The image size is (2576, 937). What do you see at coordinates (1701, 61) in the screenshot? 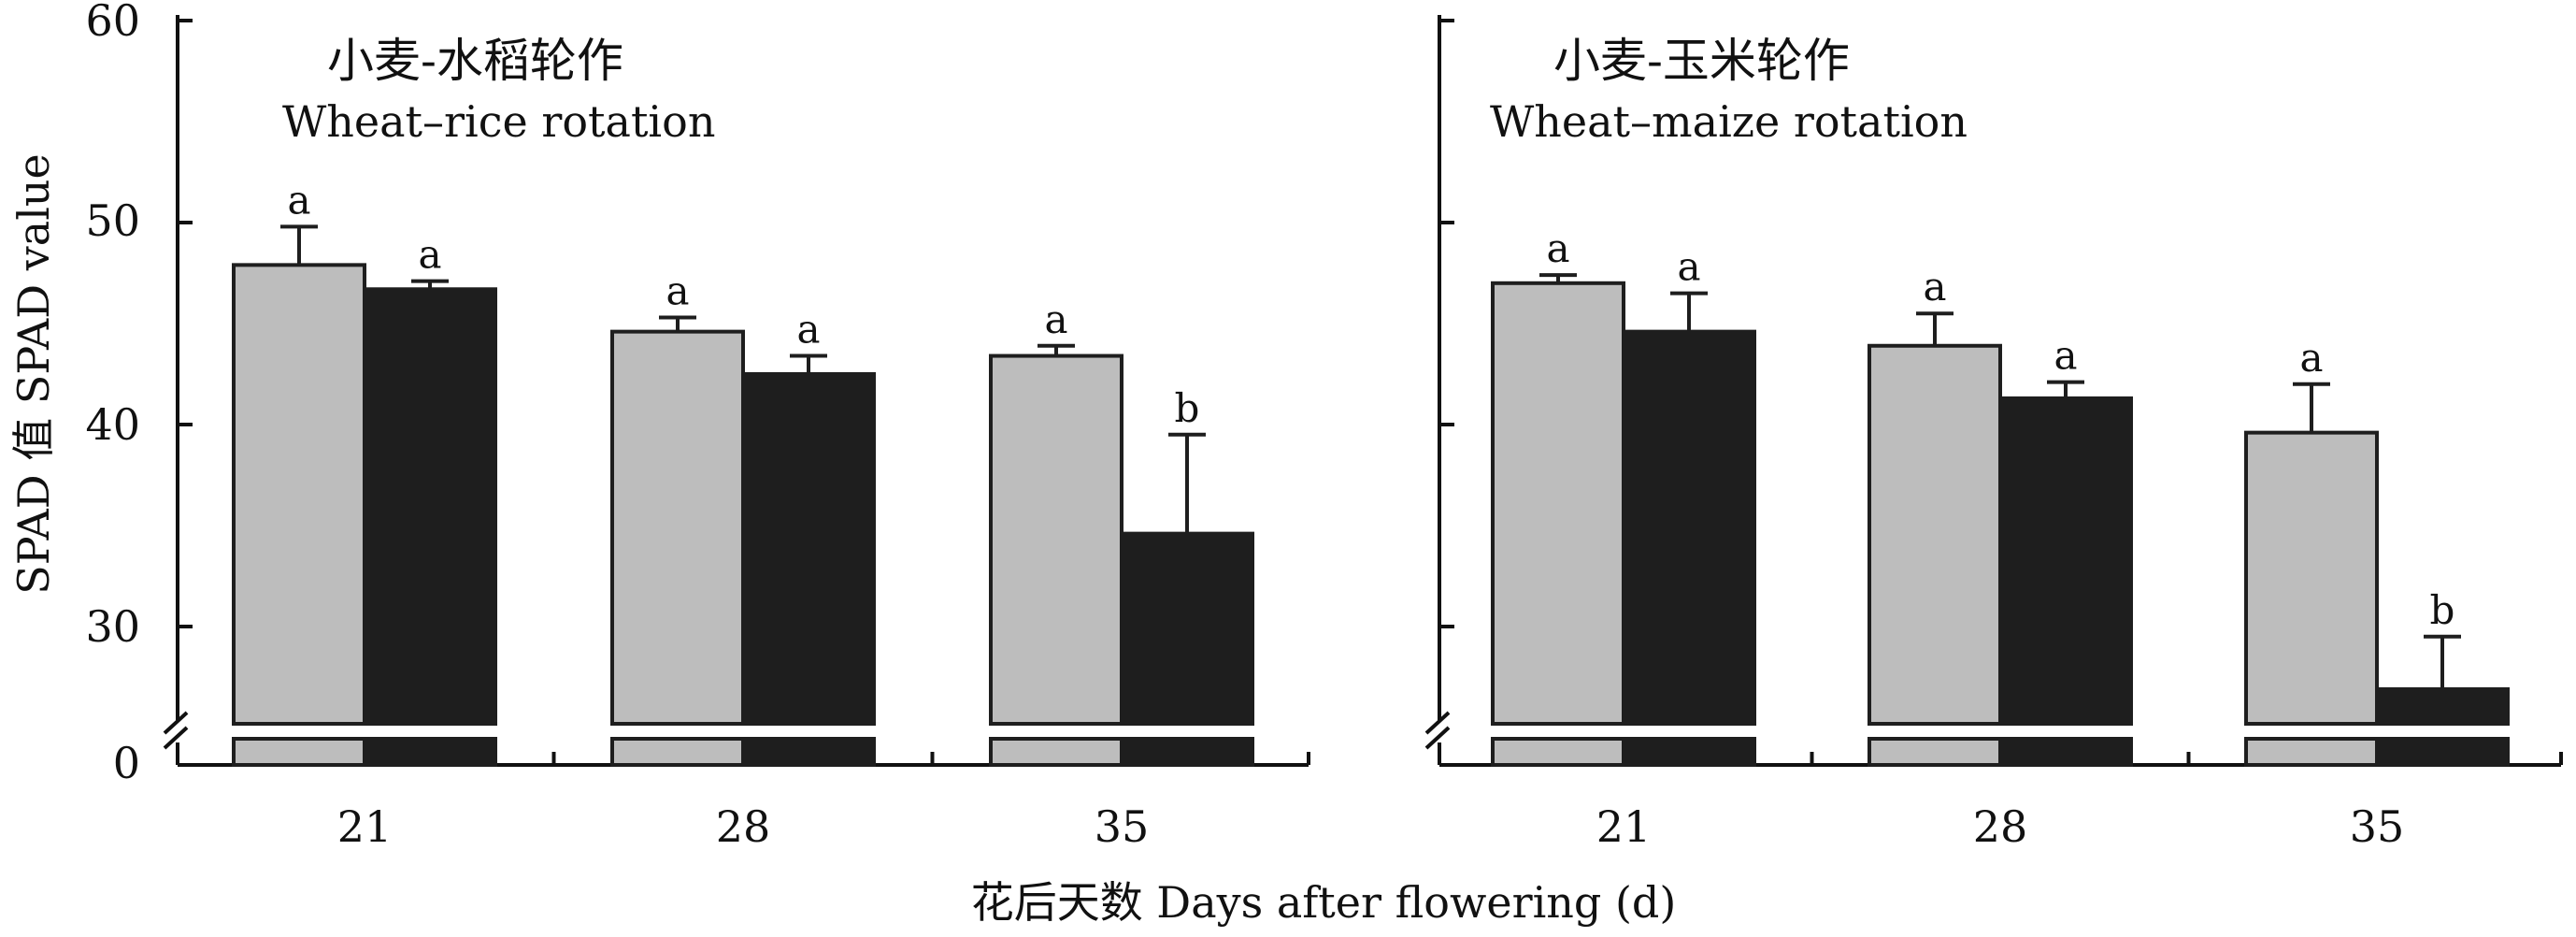
I see `panel-title-zh: 小麦-玉米轮作` at bounding box center [1701, 61].